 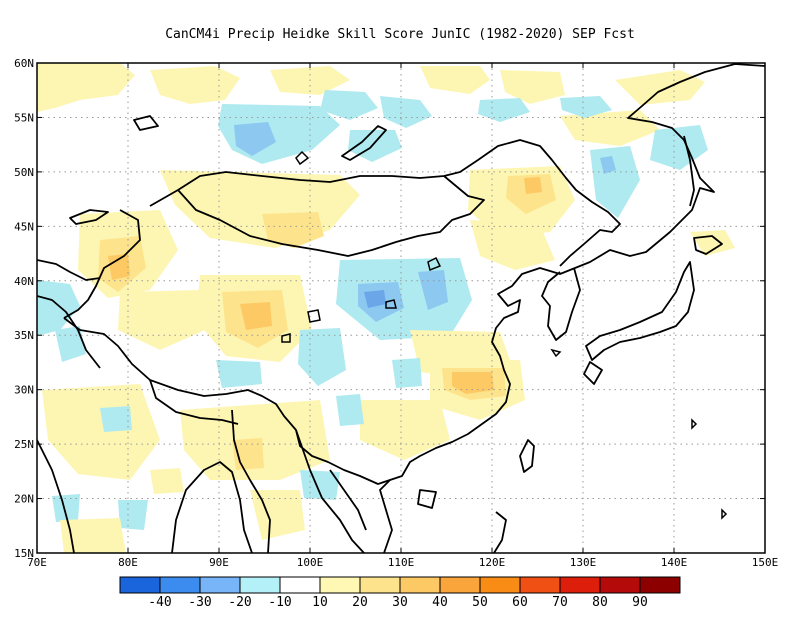 I want to click on coastline-taiwan, so click(x=527, y=456).